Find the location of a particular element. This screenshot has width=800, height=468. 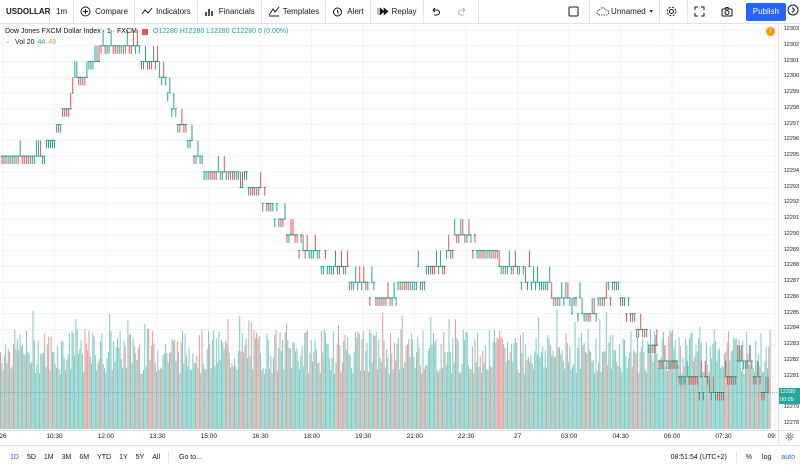

clock-label: 08:51:54 (UTC+2) is located at coordinates (698, 457).